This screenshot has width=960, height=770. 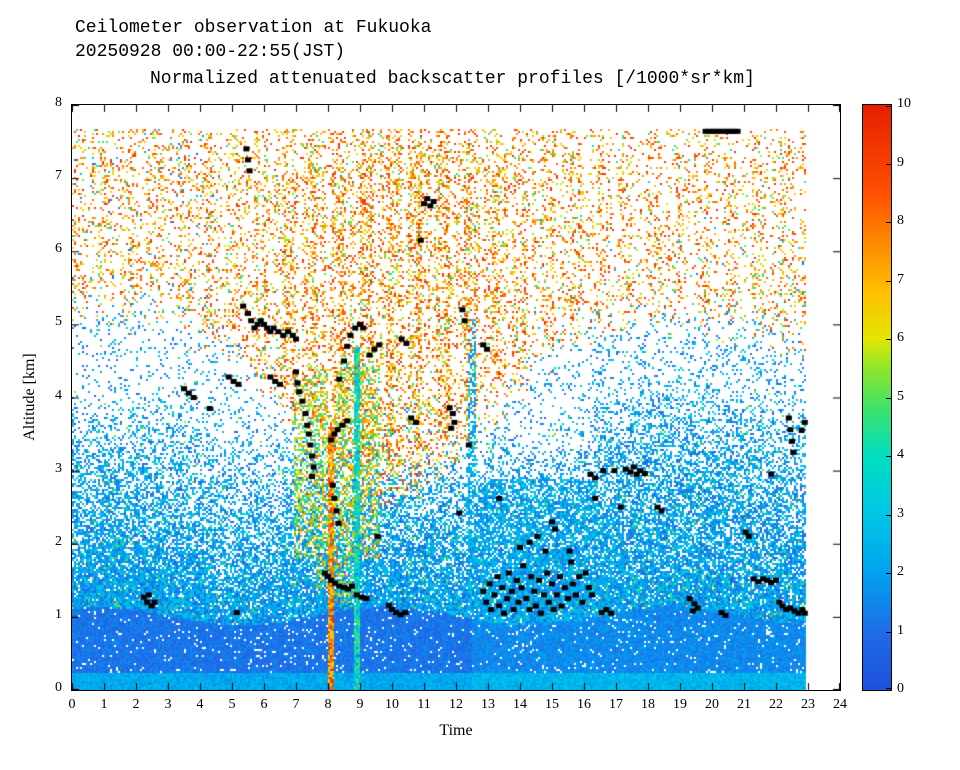 I want to click on x-tick-label: 17, so click(x=616, y=704).